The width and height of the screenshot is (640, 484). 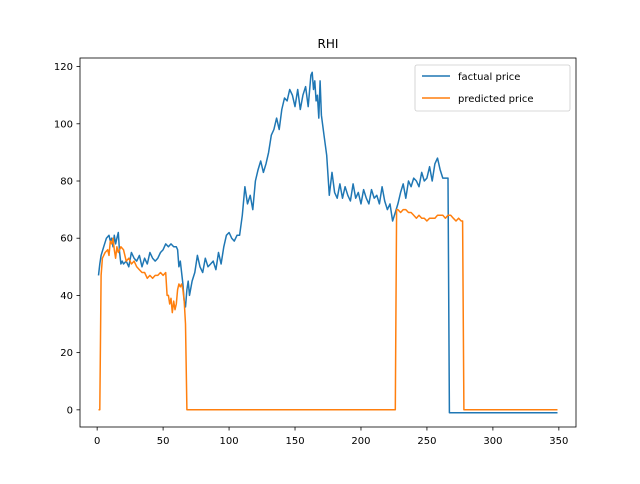 I want to click on y-tick-label: 120, so click(x=63, y=67).